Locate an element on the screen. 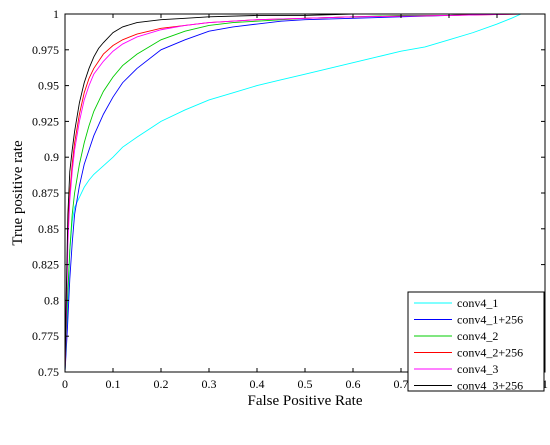  legend-label-1: conv4_1+256 is located at coordinates (490, 320).